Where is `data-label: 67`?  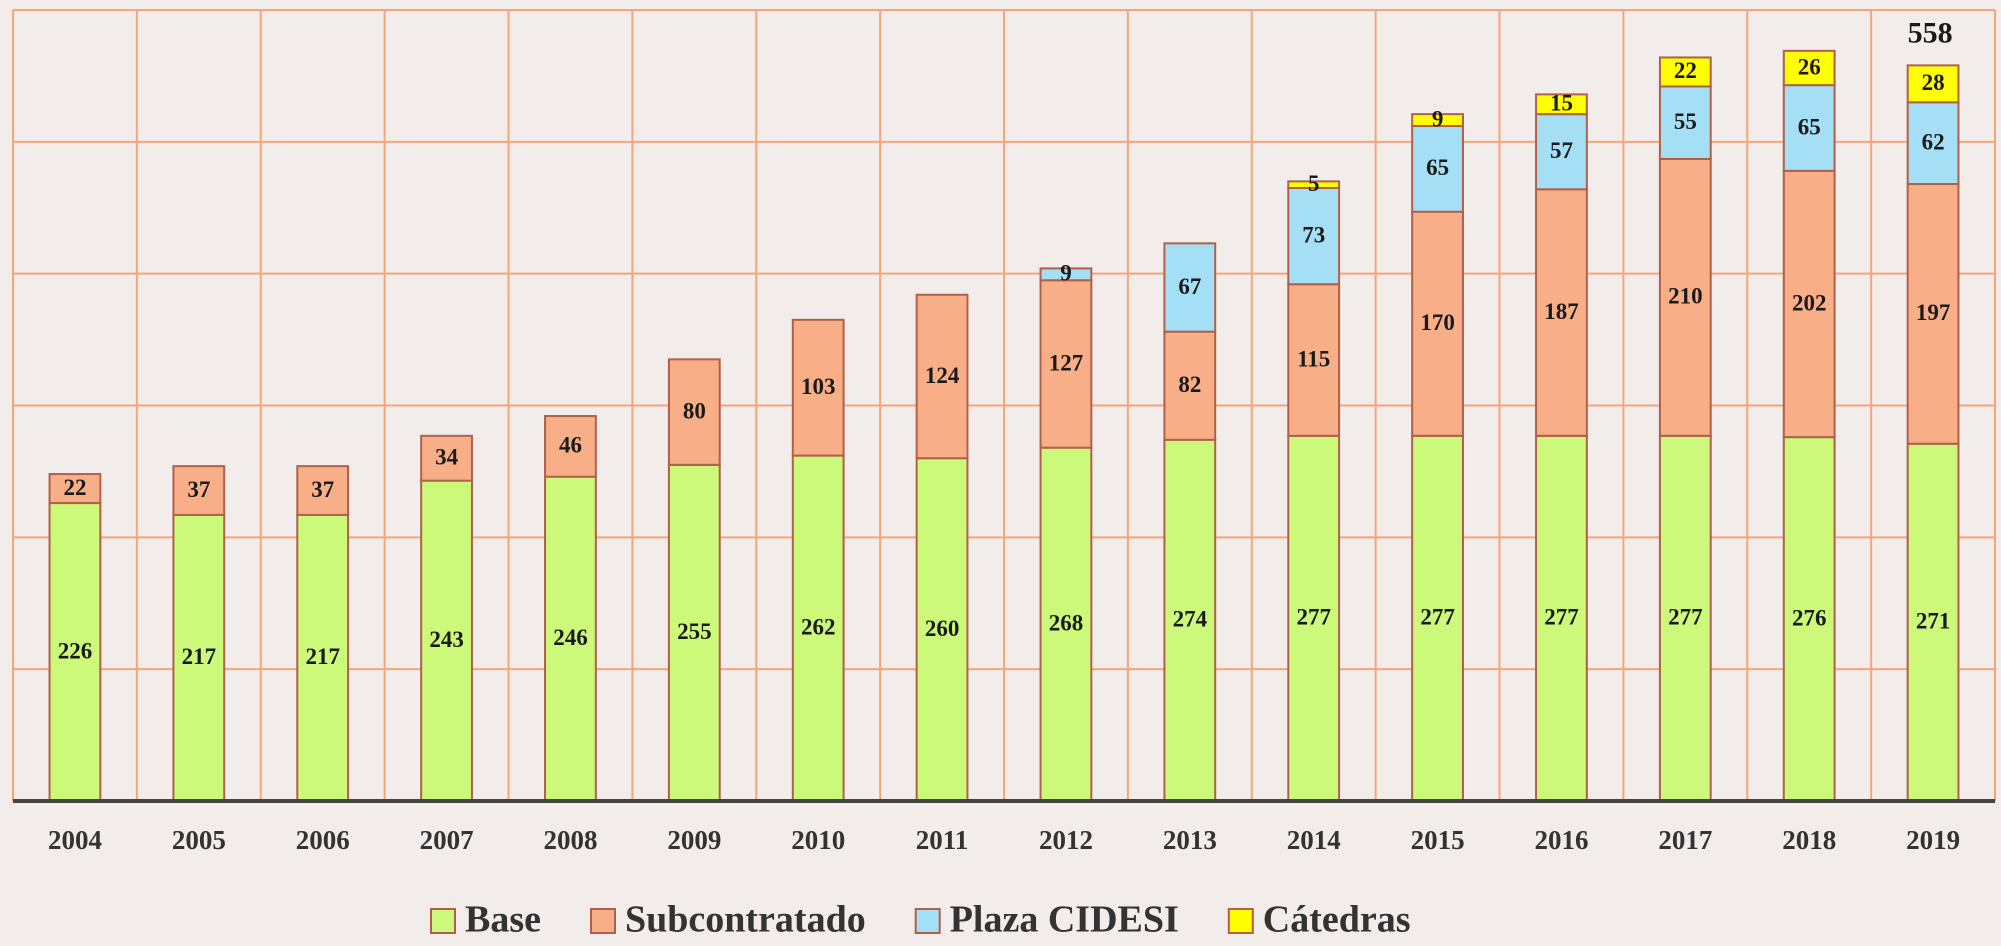
data-label: 67 is located at coordinates (1189, 286).